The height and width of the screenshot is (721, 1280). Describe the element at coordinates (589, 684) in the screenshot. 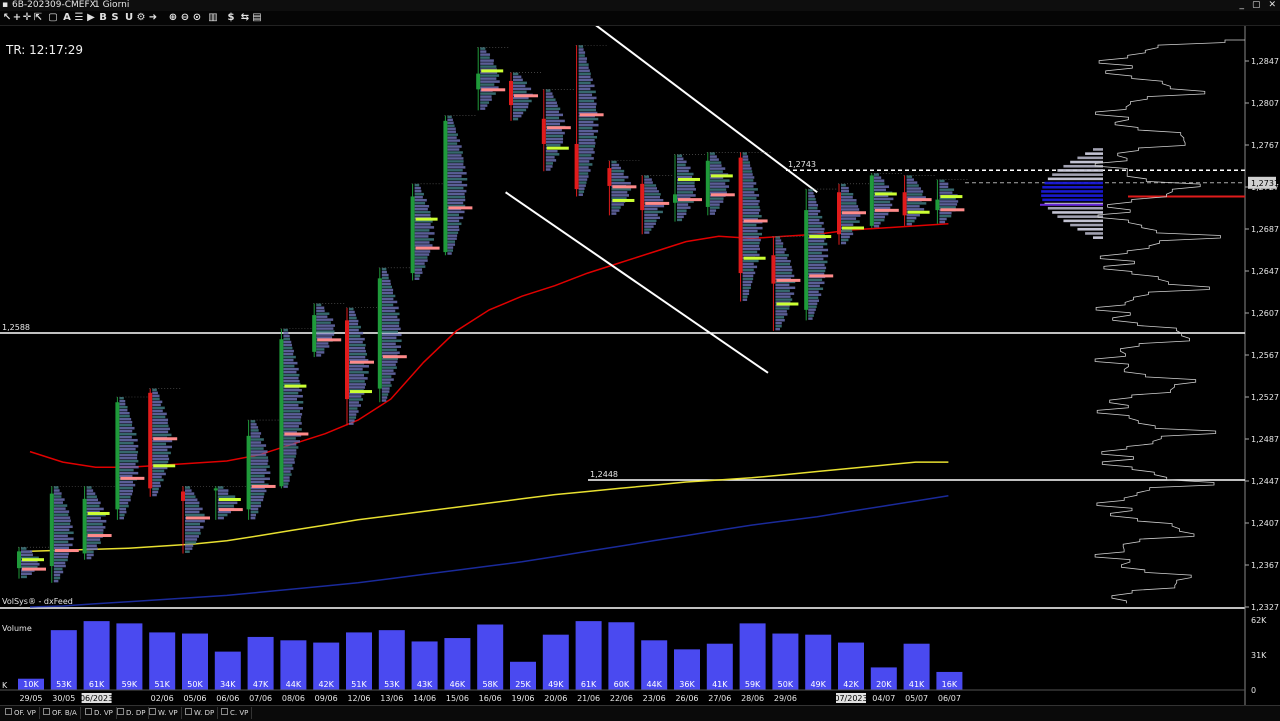

I see `volume-bar-label: 61K` at that location.